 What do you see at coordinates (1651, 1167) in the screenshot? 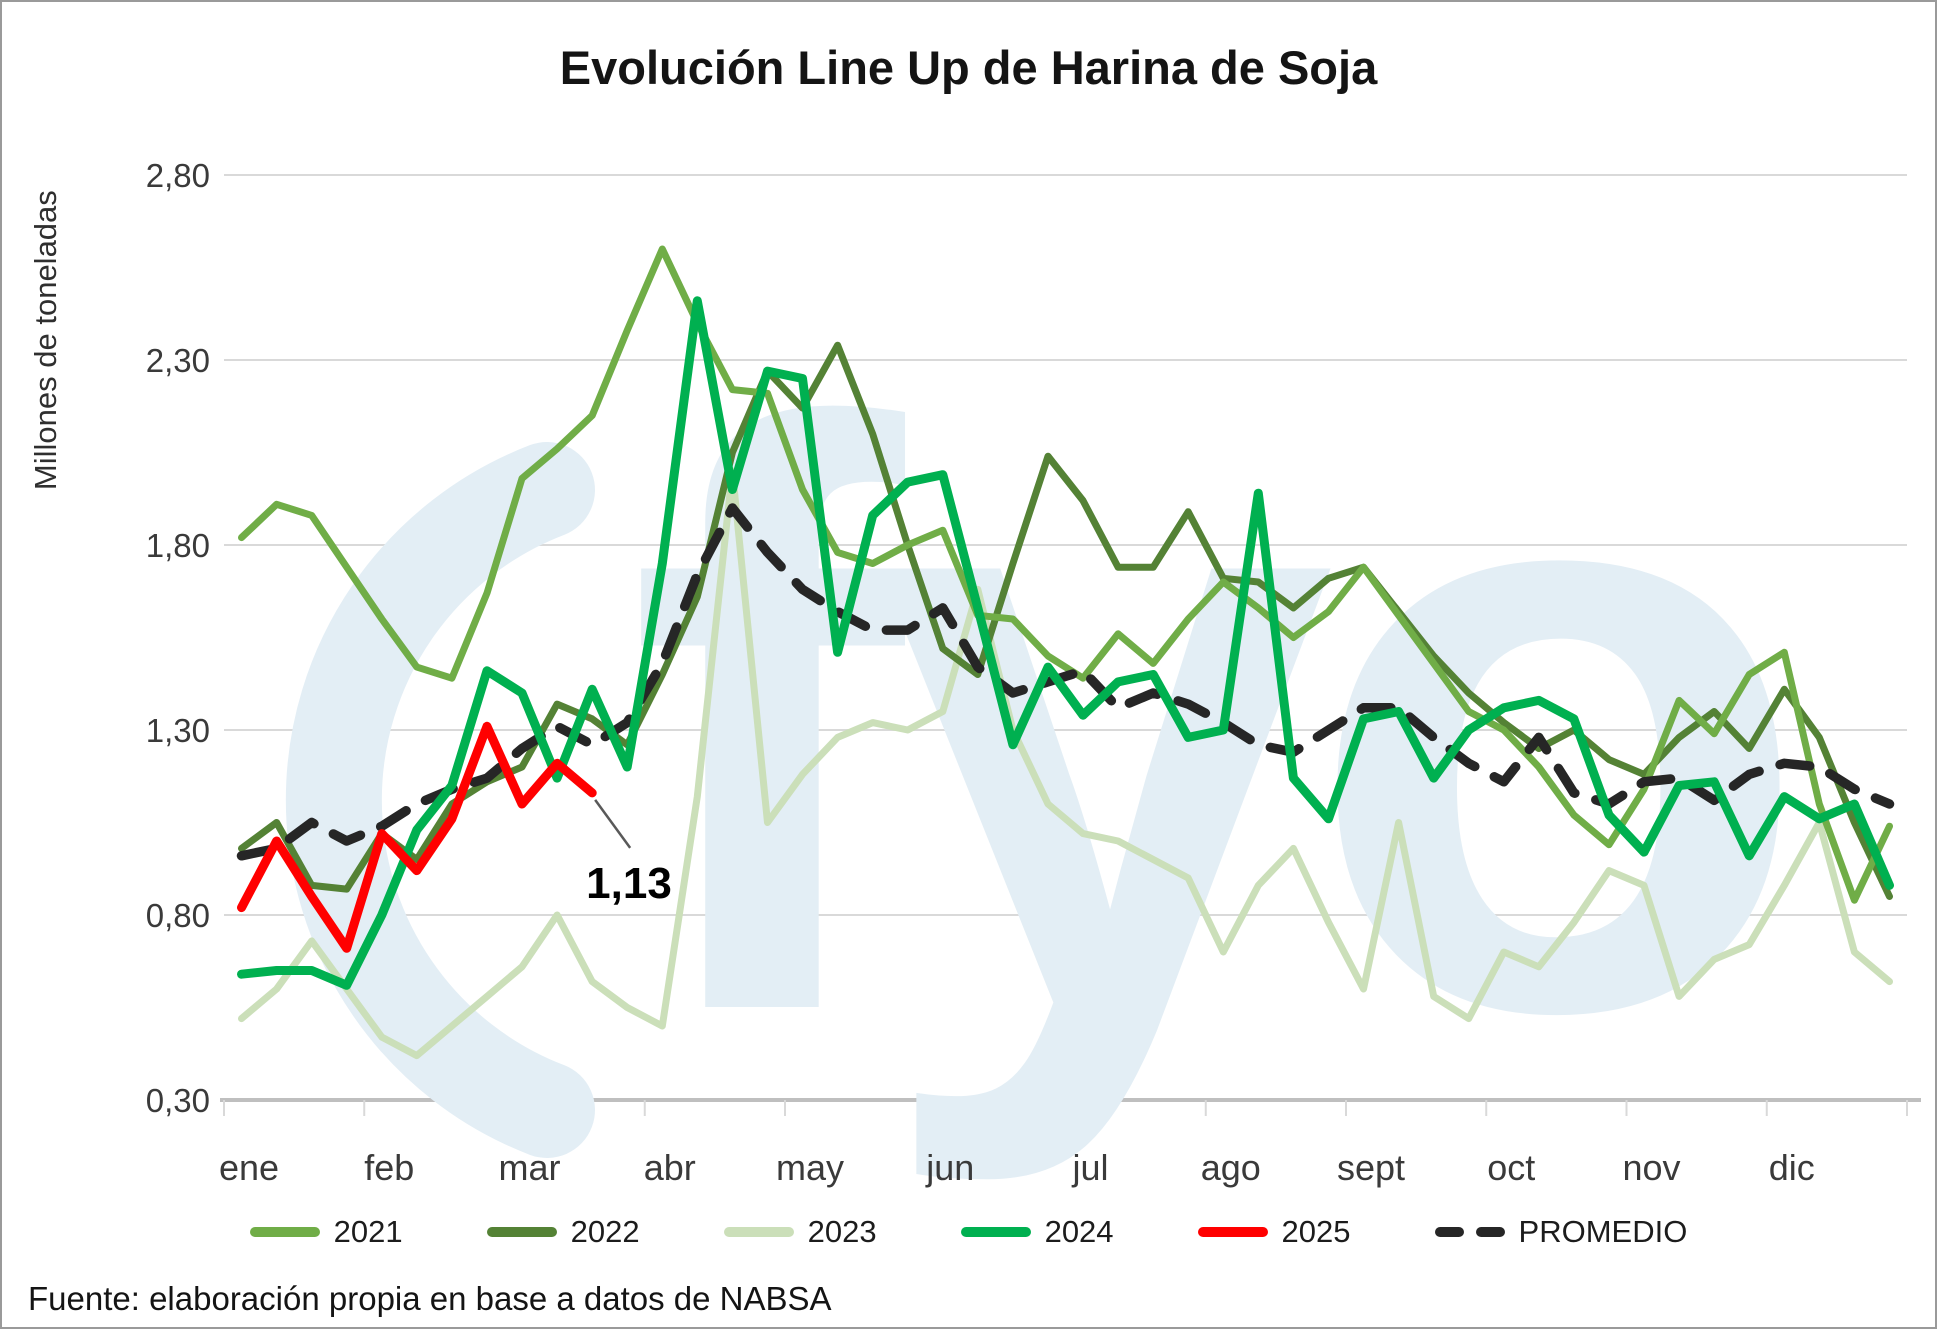
I see `month-label-nov: nov` at bounding box center [1651, 1167].